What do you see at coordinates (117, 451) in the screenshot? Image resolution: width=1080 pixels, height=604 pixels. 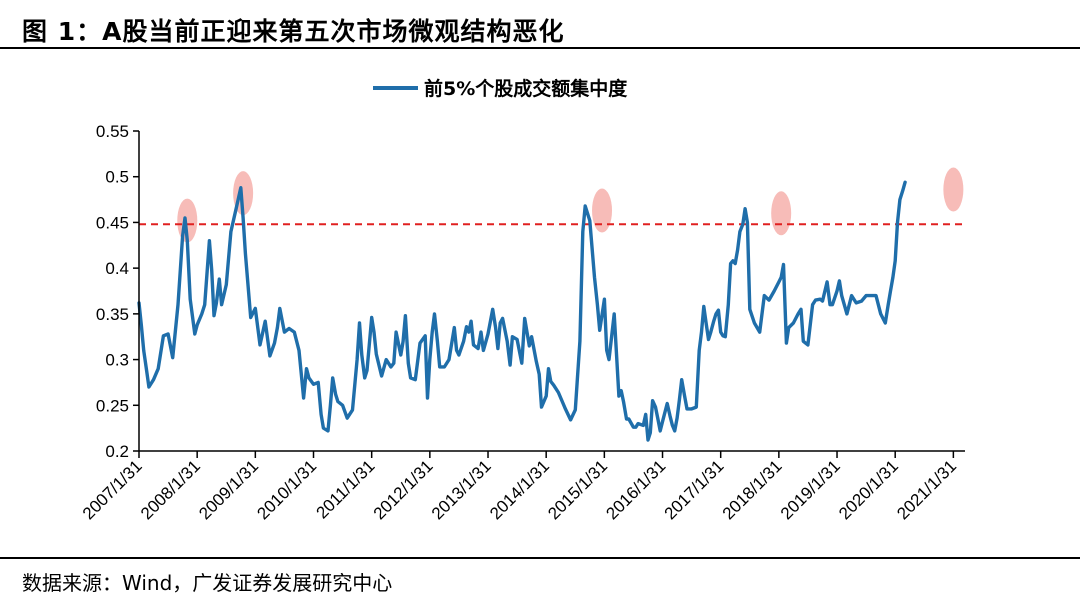 I see `y-tick-label: 0.2` at bounding box center [117, 451].